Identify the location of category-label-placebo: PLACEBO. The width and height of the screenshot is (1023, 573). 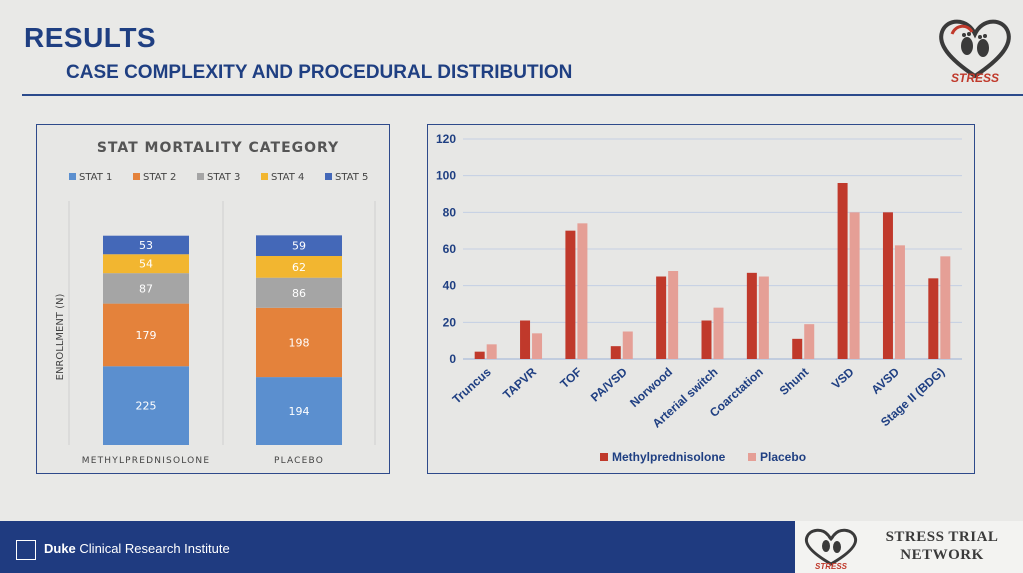
(299, 461).